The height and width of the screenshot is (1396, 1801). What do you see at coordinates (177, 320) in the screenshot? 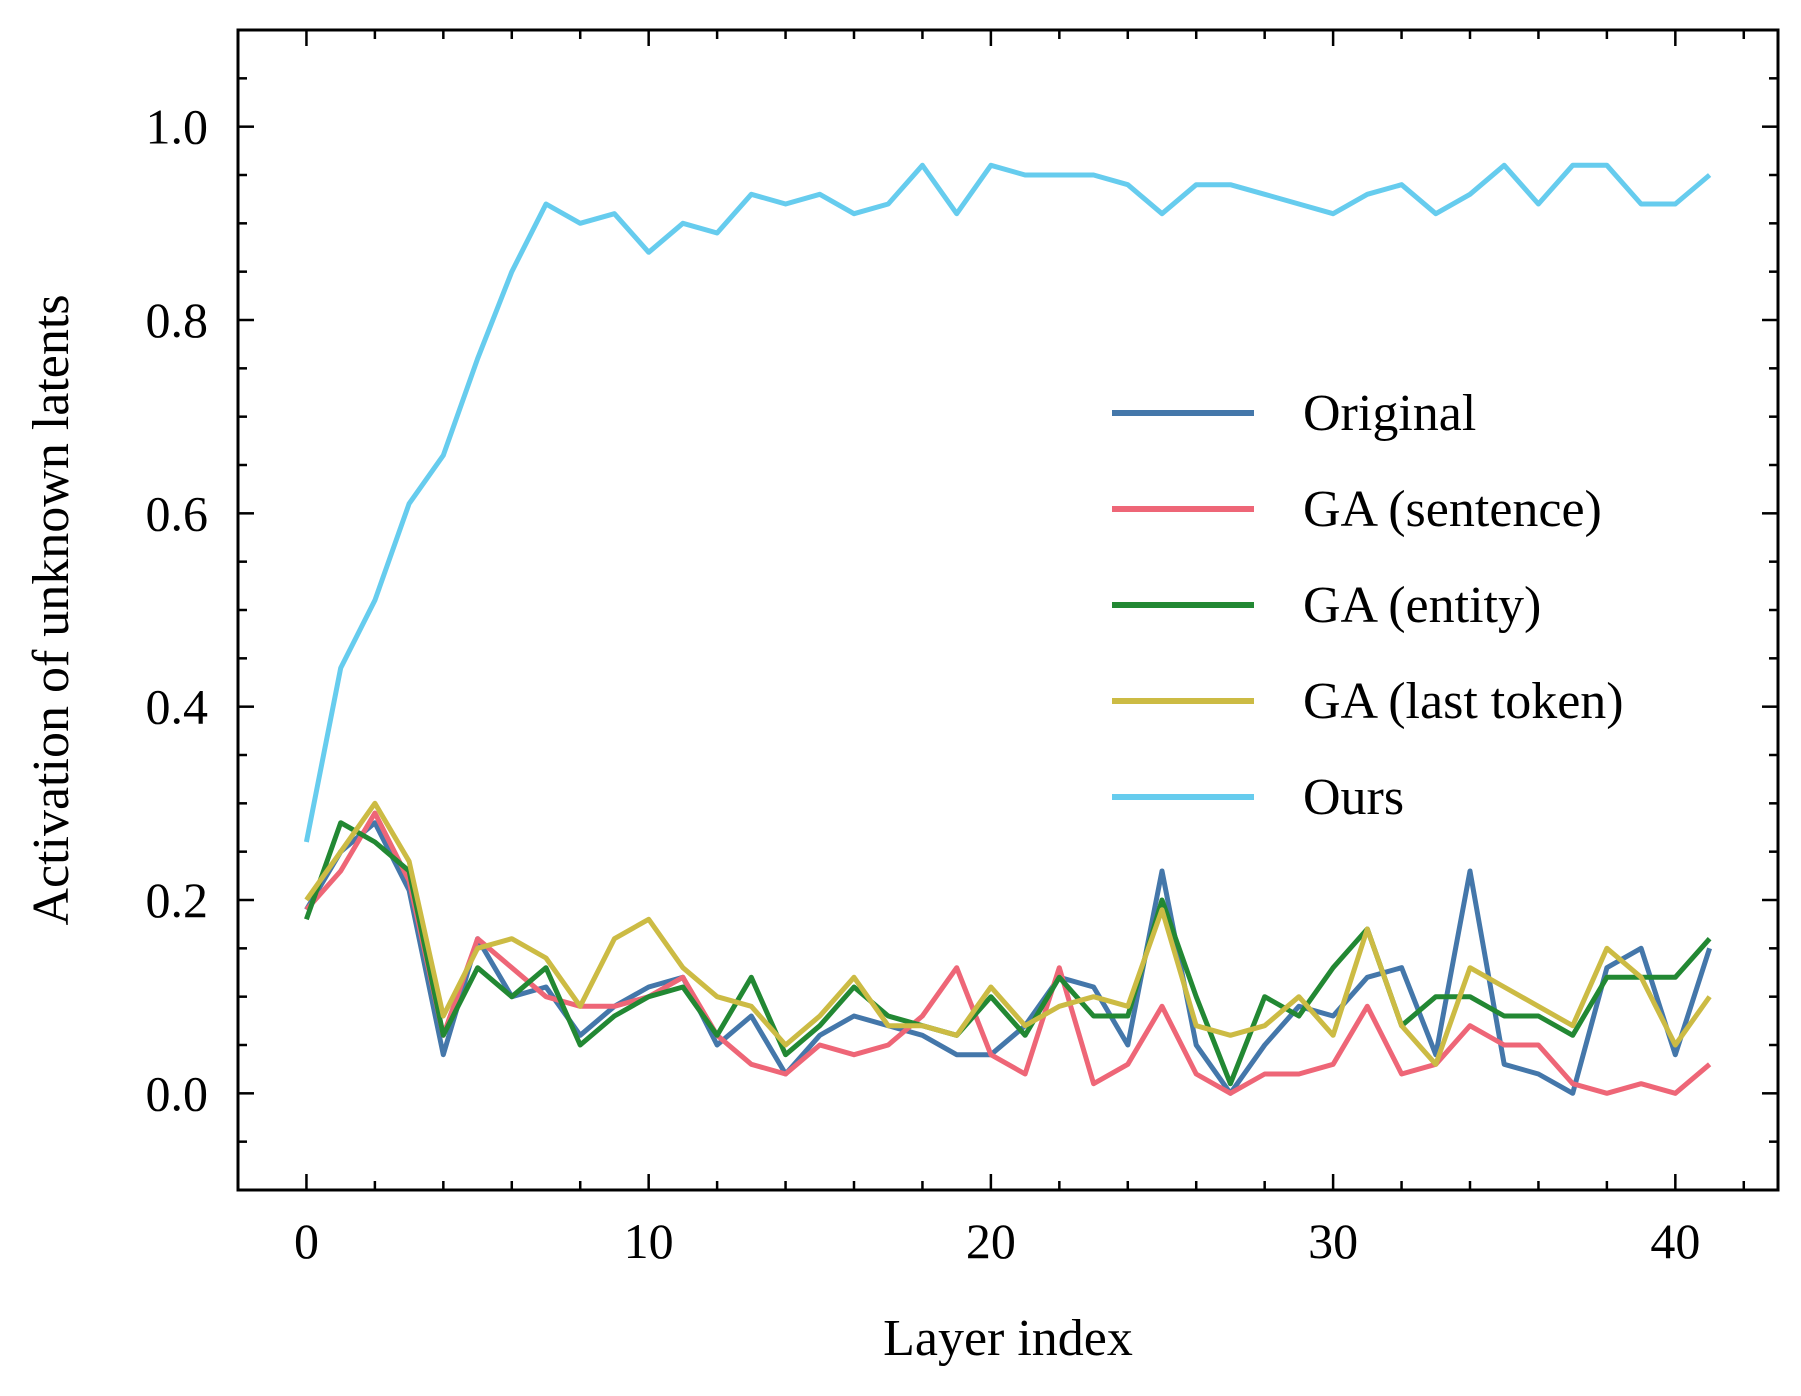
I see `y-tick-label: 0.8` at bounding box center [177, 320].